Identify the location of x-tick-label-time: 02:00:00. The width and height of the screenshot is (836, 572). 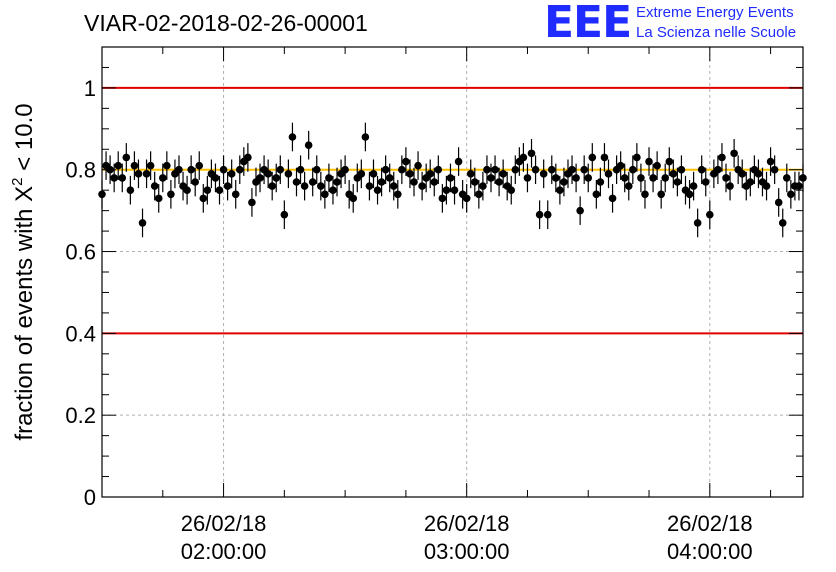
(224, 551).